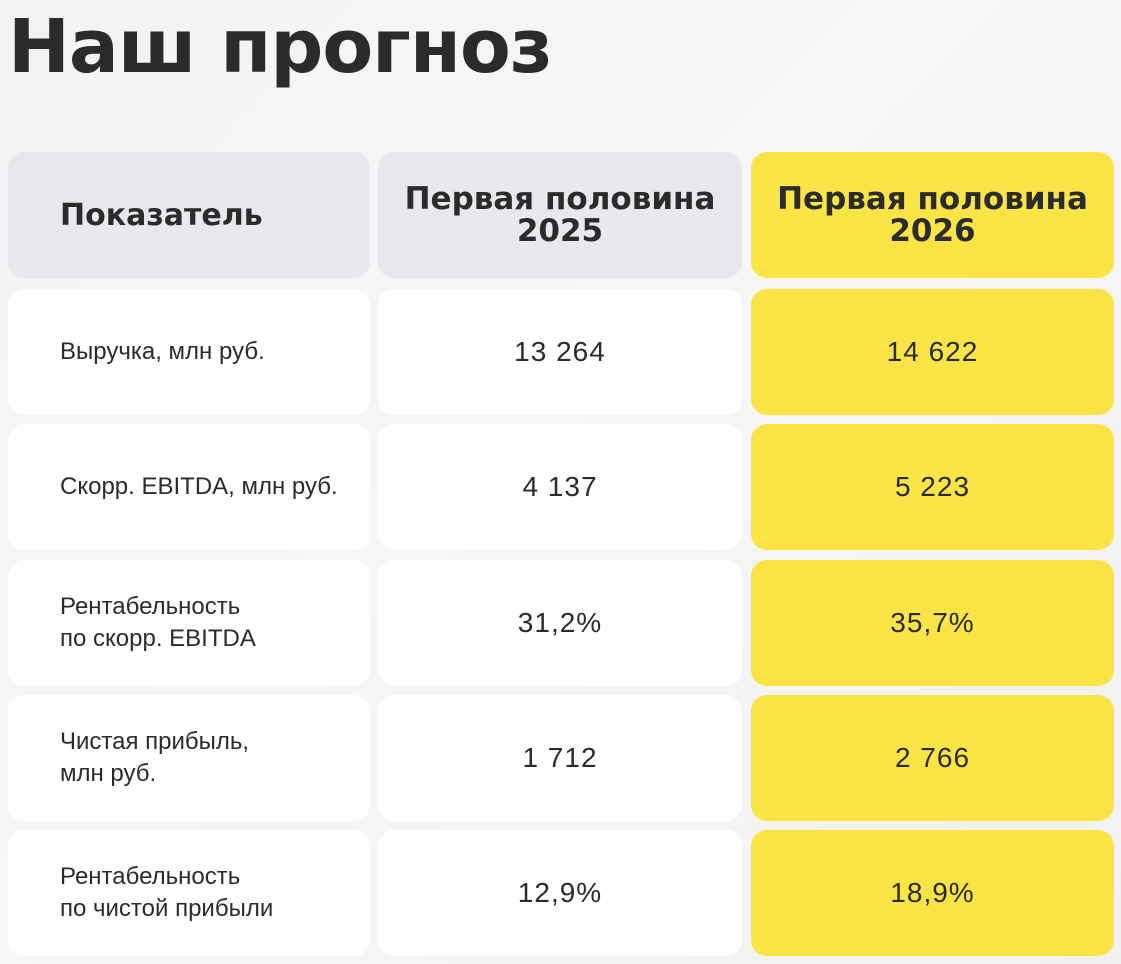 This screenshot has height=964, width=1121. Describe the element at coordinates (189, 758) in the screenshot. I see `row-net-profit-label-cell: Чистая прибыль, млн руб.` at that location.